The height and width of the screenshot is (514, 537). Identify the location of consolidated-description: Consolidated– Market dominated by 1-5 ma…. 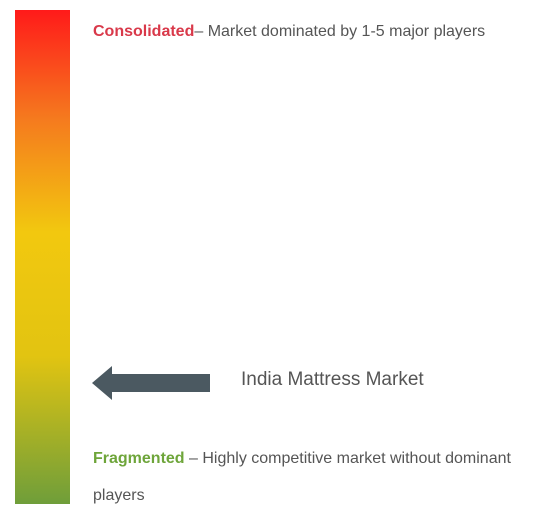
(313, 31).